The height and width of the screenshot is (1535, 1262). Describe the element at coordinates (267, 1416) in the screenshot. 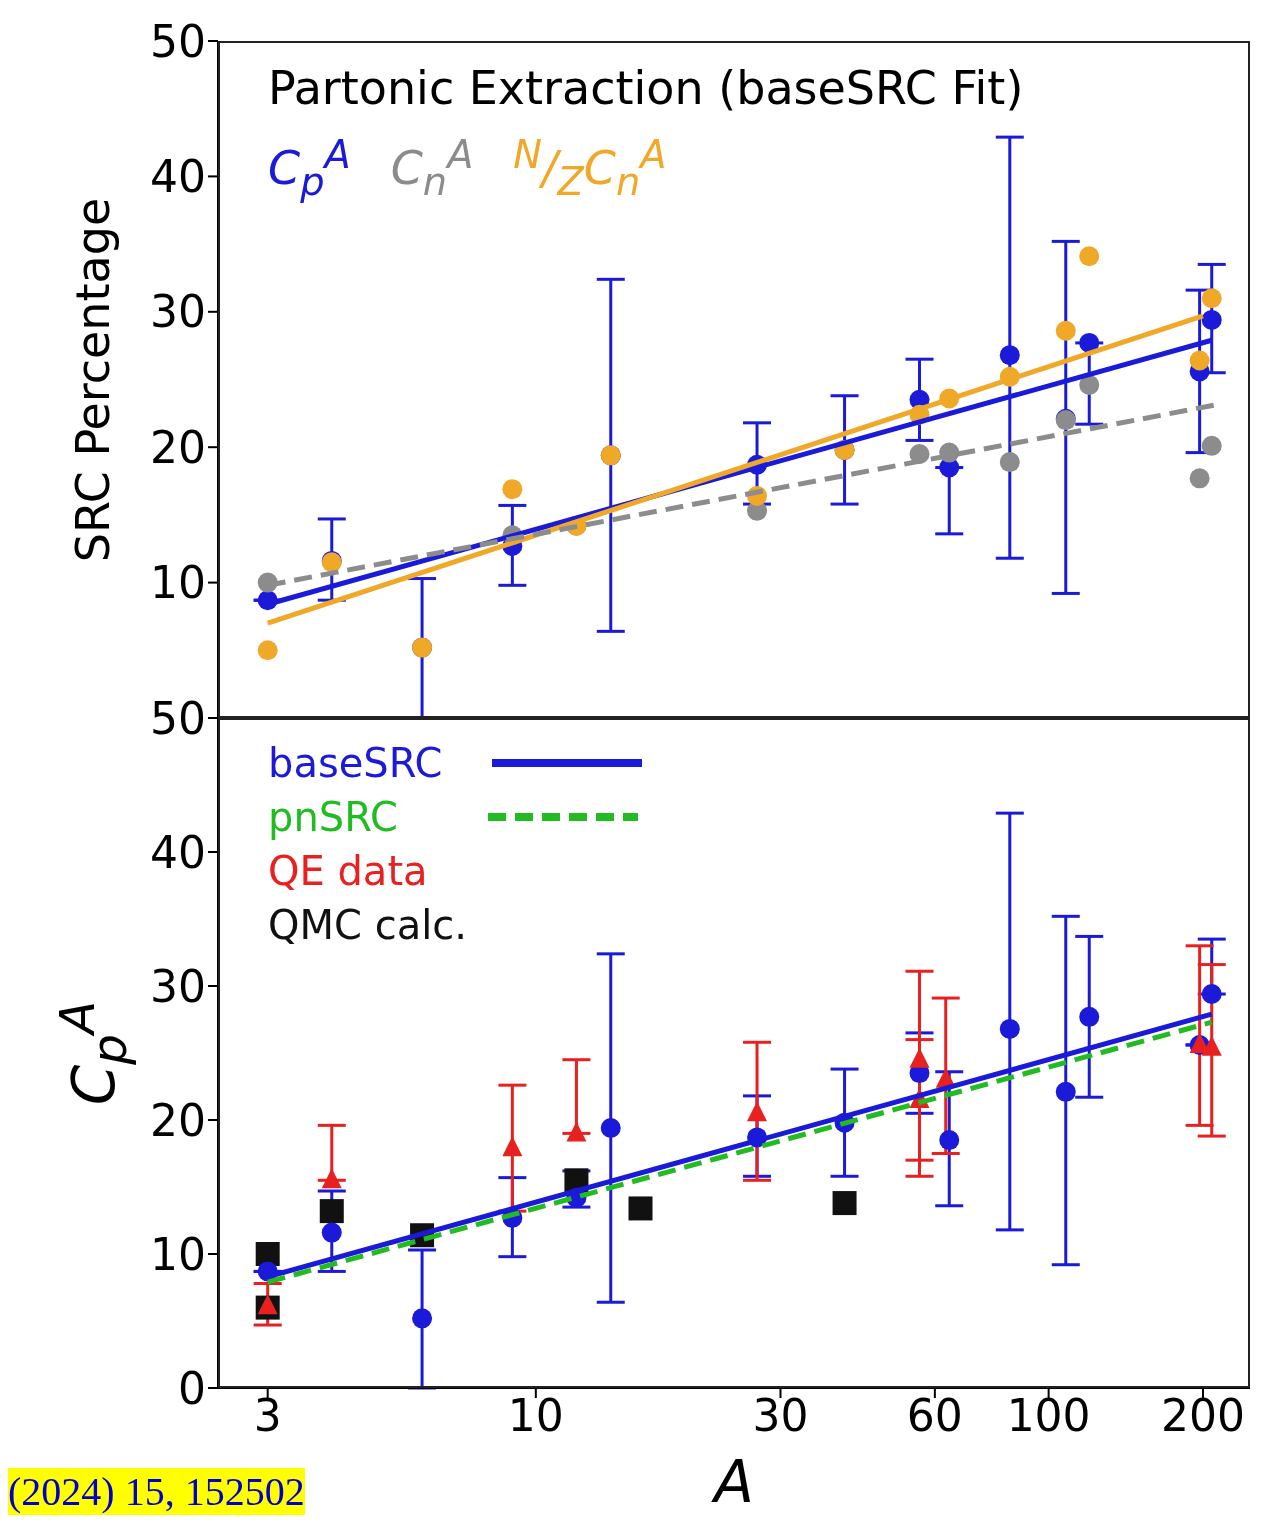

I see `x-tick-label: 3` at that location.